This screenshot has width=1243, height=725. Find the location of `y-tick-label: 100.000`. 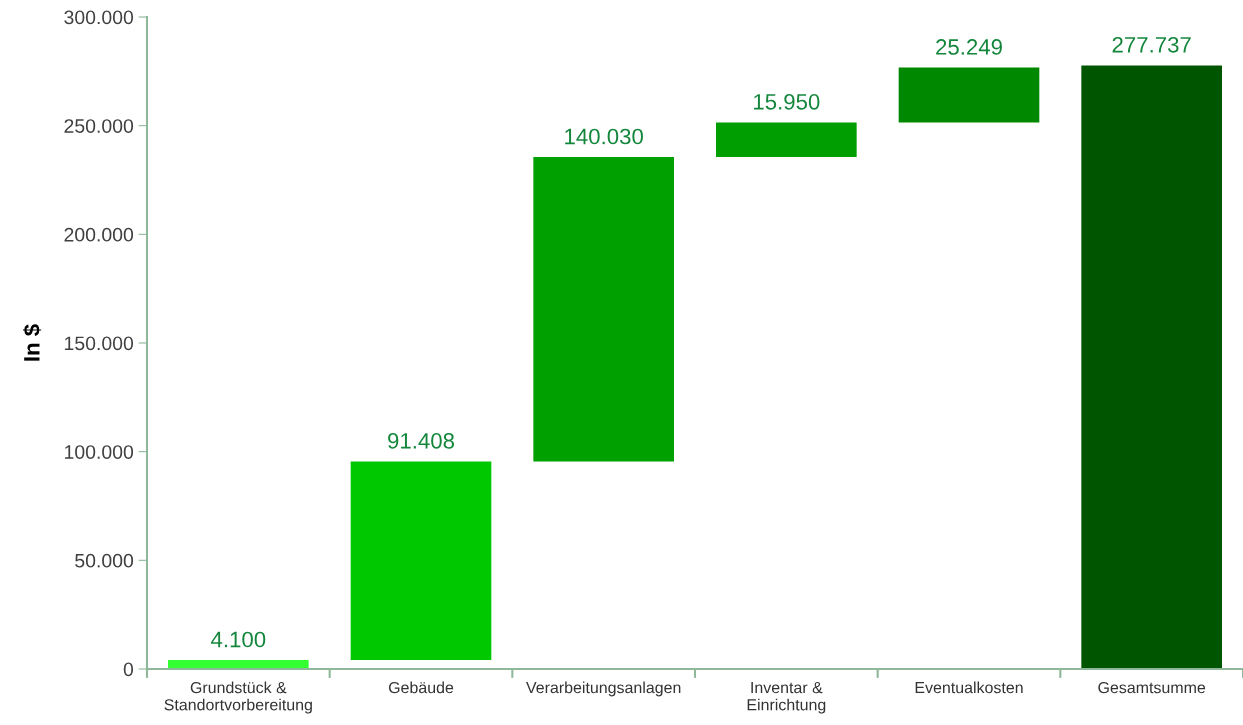

y-tick-label: 100.000 is located at coordinates (99, 452).